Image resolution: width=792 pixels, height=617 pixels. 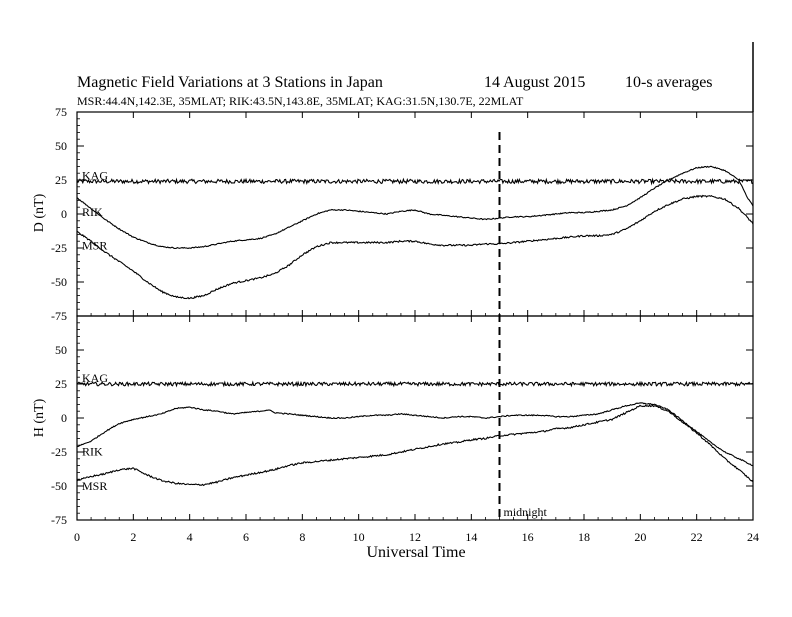 I want to click on h-panel-y-tick-label: -25, so click(x=59, y=452).